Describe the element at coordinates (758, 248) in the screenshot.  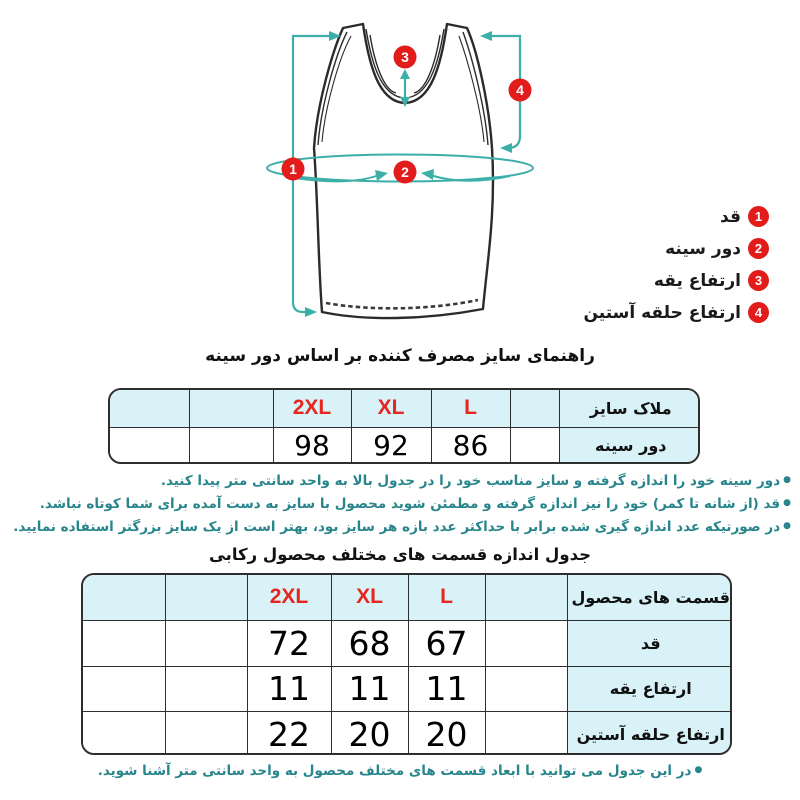
I see `legend-number-badge: 2` at that location.